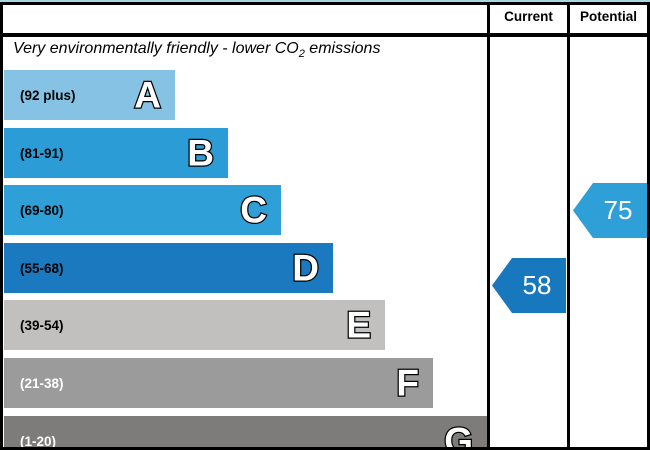 This screenshot has width=650, height=450. I want to click on chart-title-suffix: emissions, so click(342, 48).